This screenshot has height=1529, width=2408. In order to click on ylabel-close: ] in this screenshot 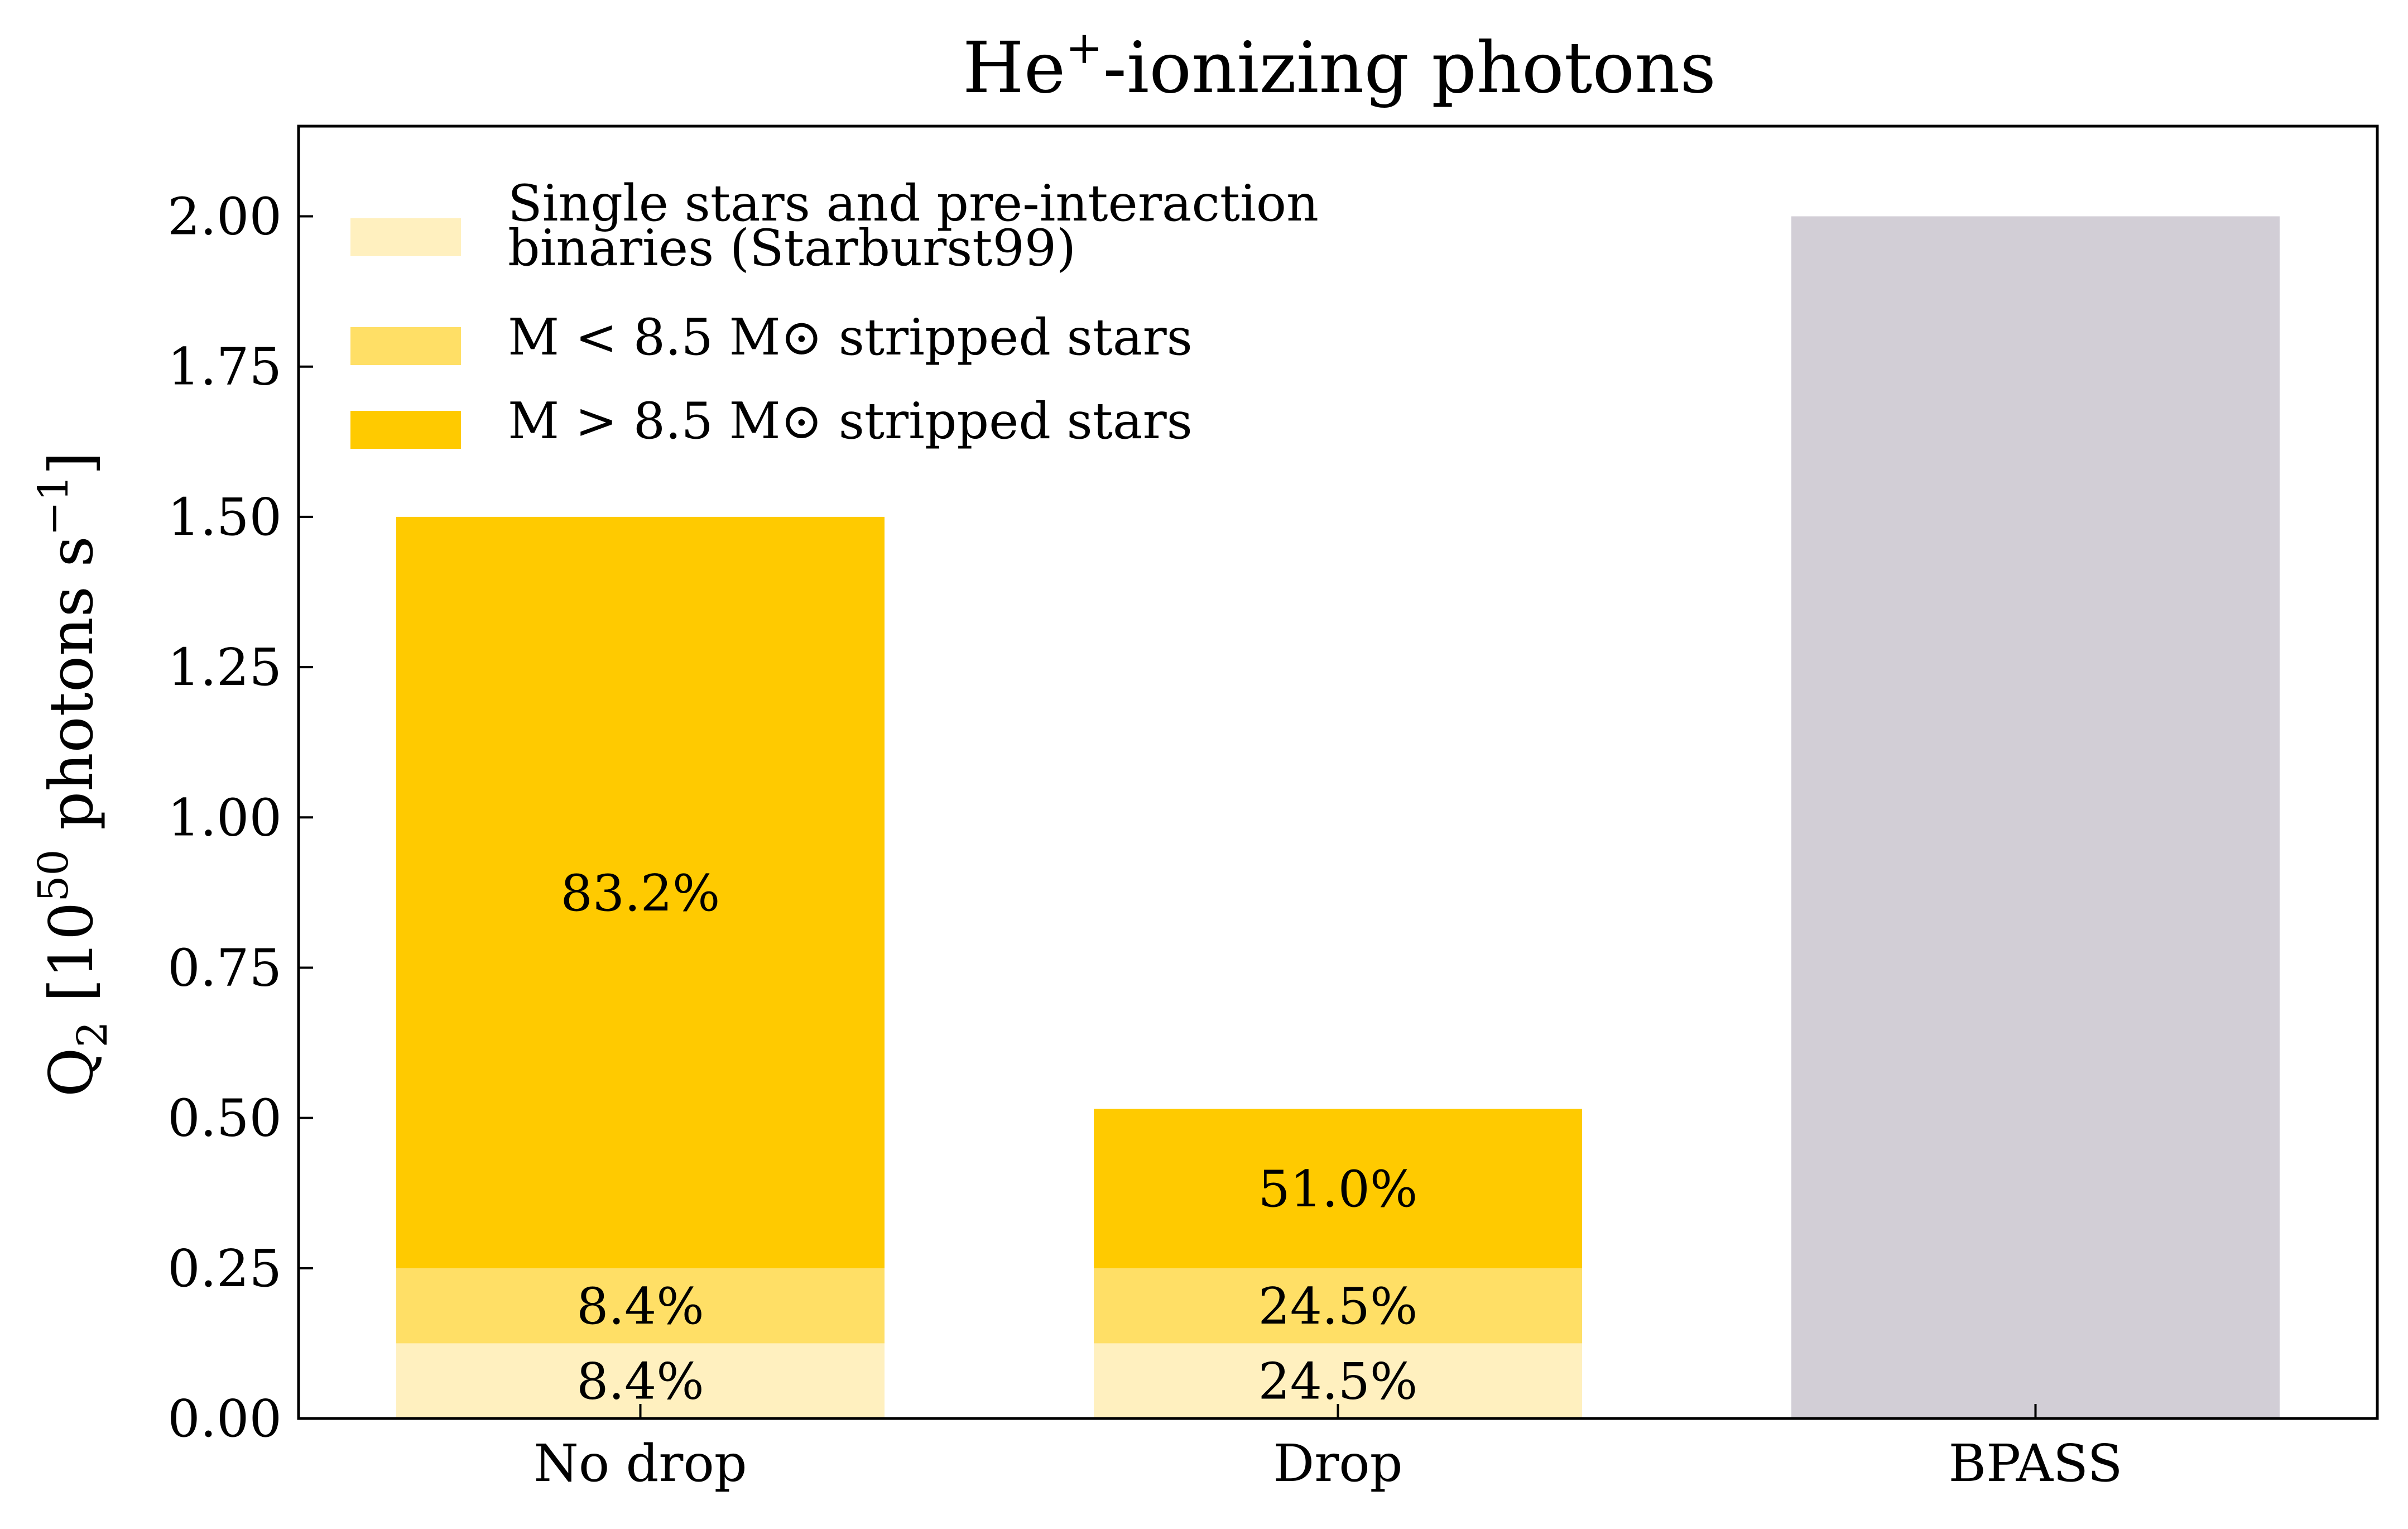, I will do `click(72, 463)`.